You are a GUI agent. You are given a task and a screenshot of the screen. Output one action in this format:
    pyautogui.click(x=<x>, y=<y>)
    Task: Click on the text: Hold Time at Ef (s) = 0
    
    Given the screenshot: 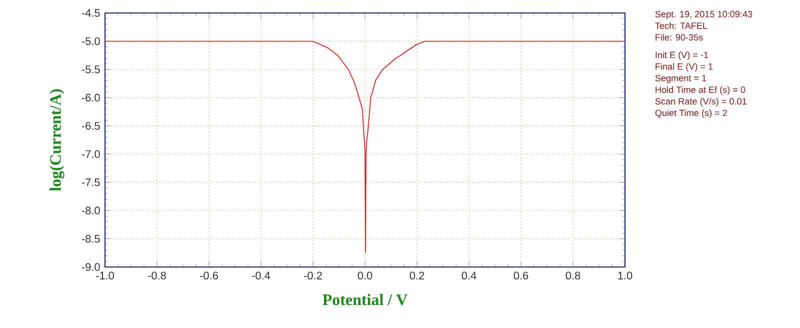 What is the action you would take?
    pyautogui.click(x=701, y=90)
    